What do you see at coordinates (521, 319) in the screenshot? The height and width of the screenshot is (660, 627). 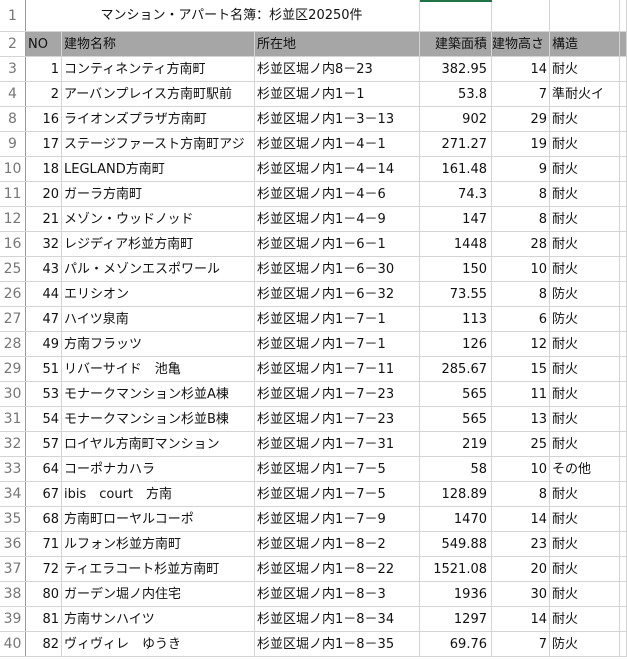 I see `cell-height: 6` at bounding box center [521, 319].